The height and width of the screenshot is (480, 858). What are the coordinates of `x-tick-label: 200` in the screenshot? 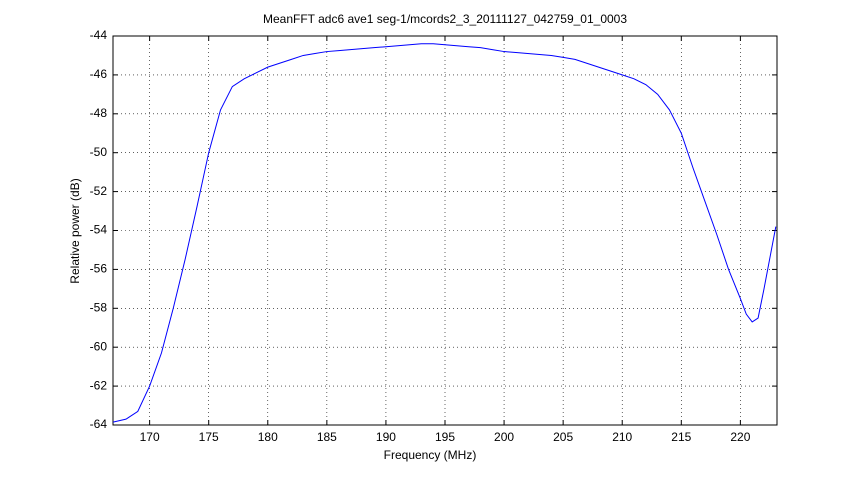 It's located at (504, 437).